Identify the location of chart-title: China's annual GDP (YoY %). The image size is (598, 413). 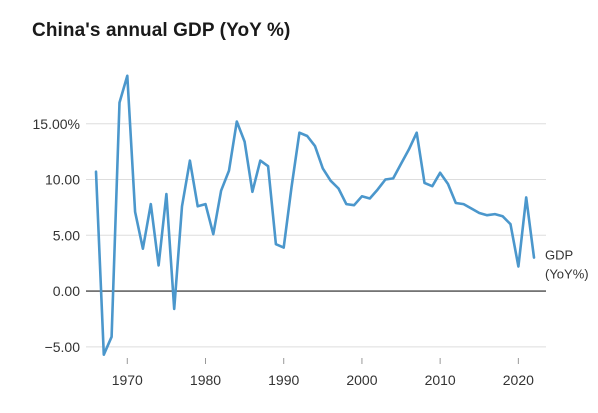
(161, 30).